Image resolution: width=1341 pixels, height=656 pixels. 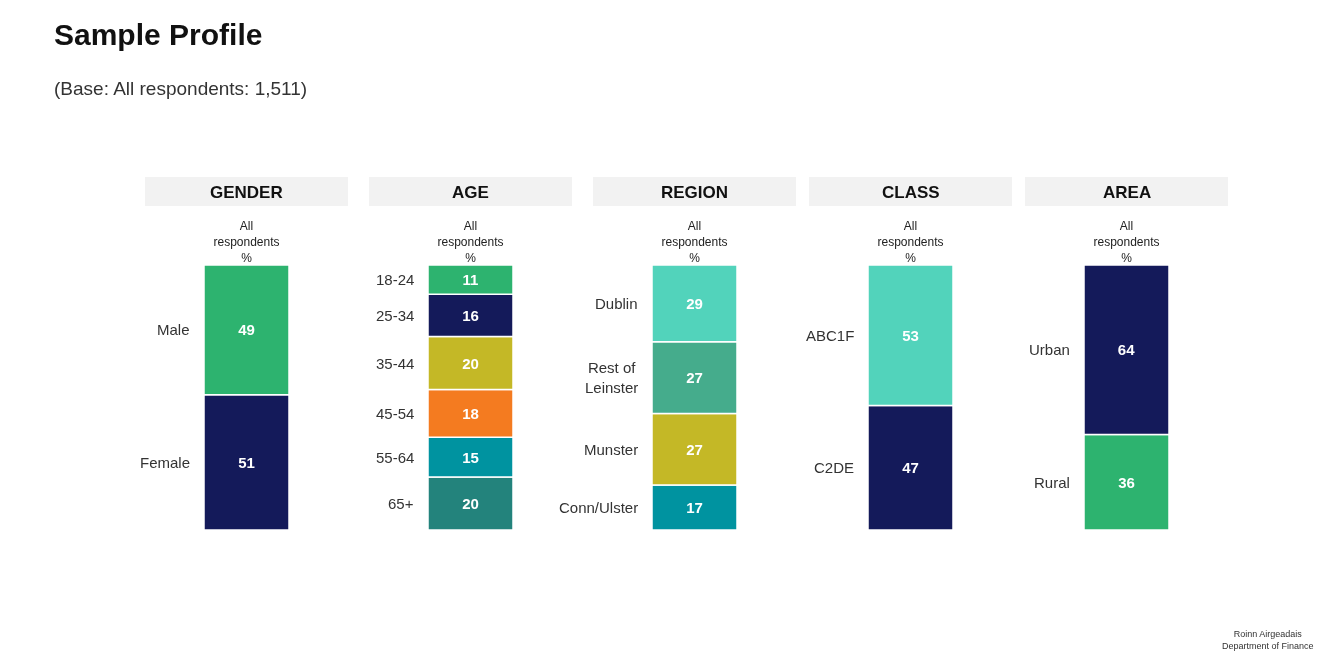 What do you see at coordinates (395, 279) in the screenshot?
I see `series-label: 18-24` at bounding box center [395, 279].